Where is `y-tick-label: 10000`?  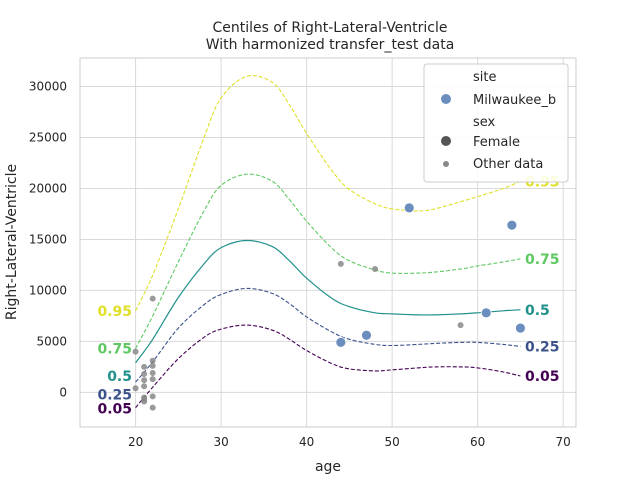
y-tick-label: 10000 is located at coordinates (48, 290).